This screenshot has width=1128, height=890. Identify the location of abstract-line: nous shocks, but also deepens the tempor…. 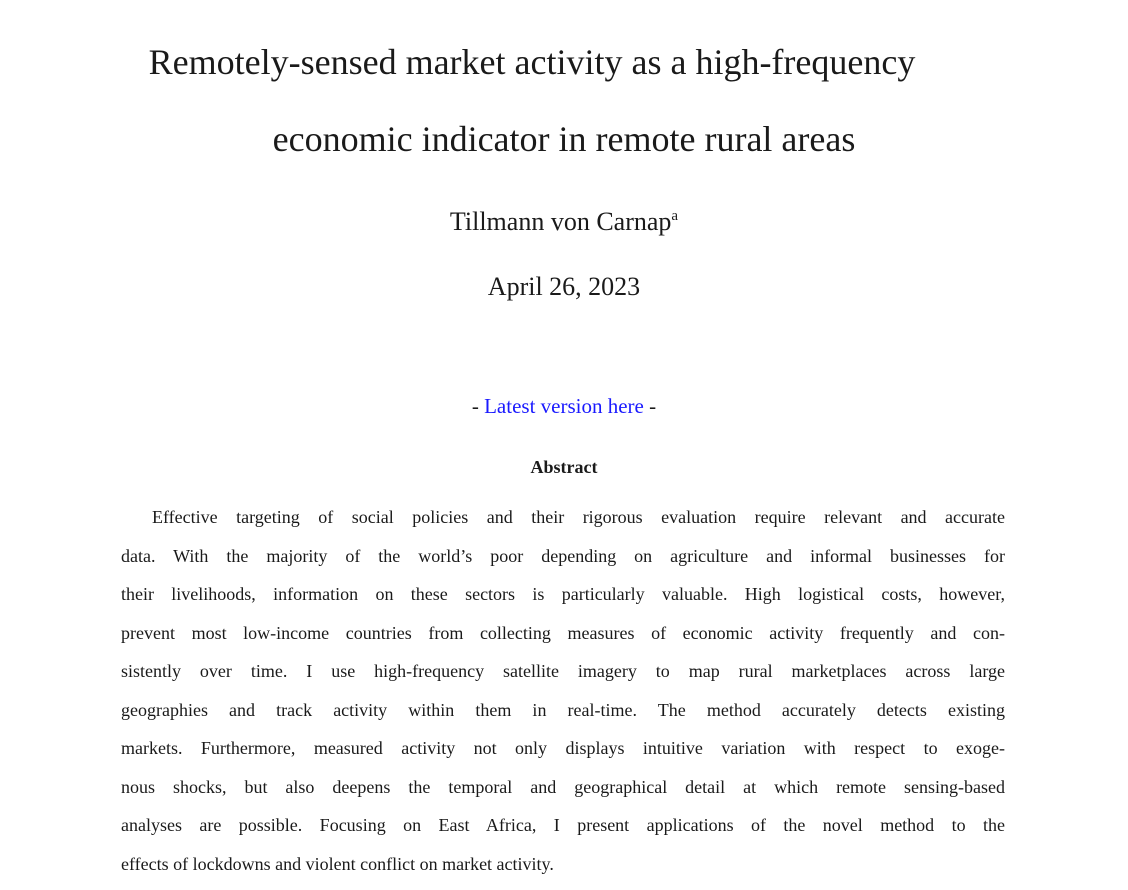
(563, 794).